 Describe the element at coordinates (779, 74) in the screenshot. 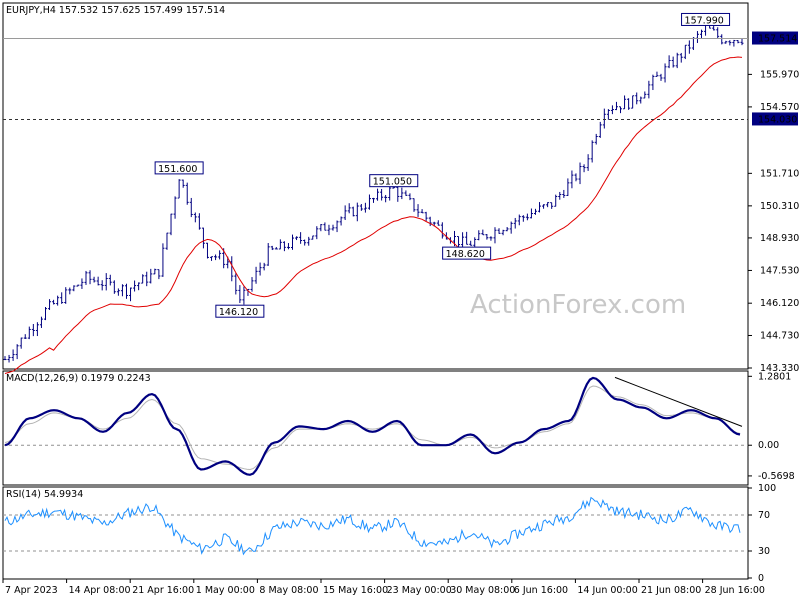

I see `price-tick-label: 155.970` at that location.